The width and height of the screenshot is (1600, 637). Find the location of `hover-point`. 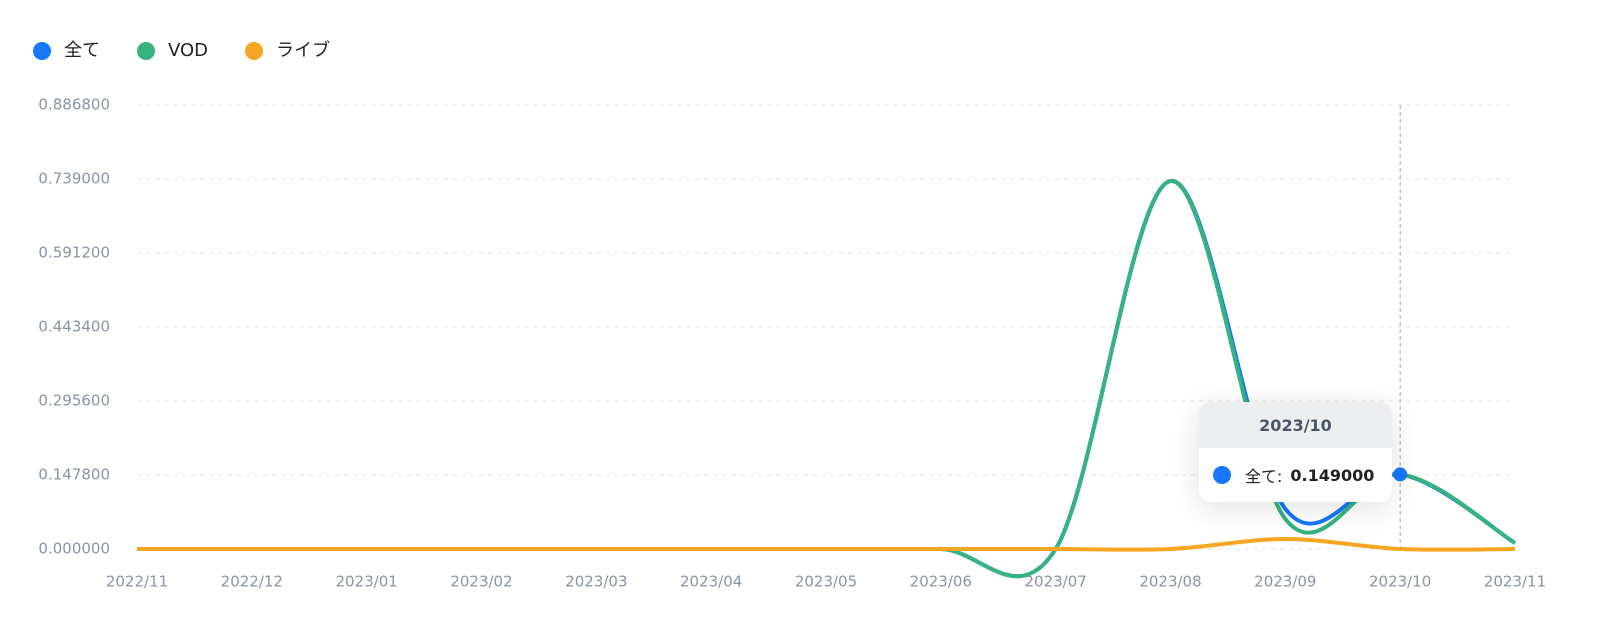

hover-point is located at coordinates (1400, 474).